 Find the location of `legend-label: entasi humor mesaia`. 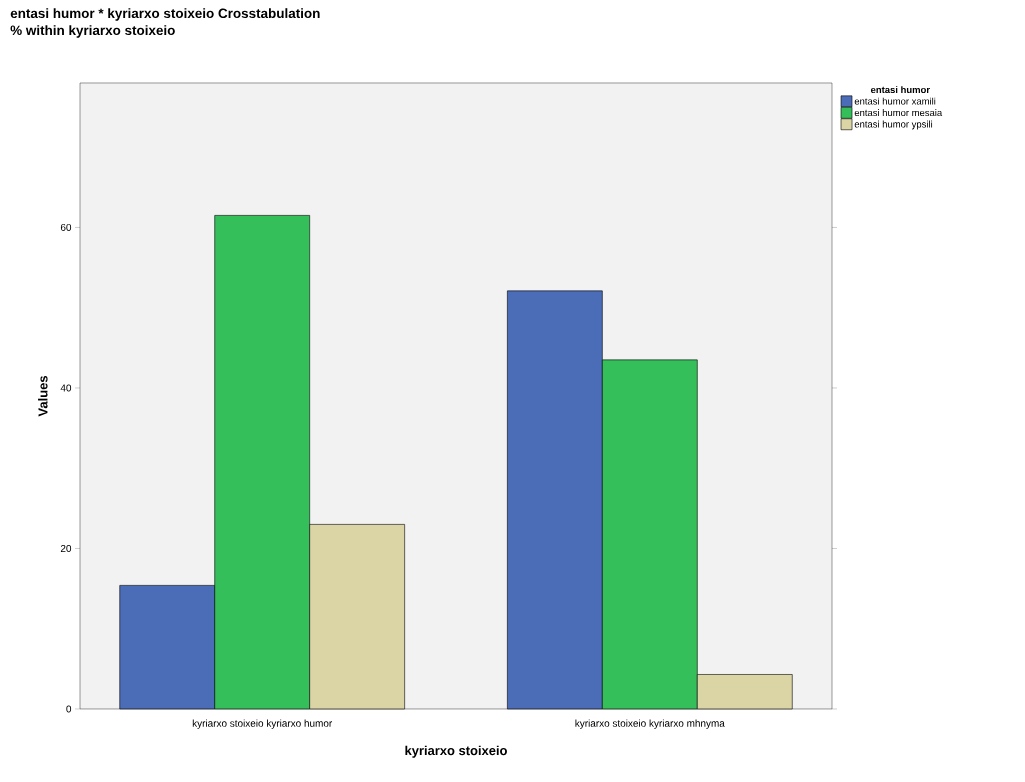

legend-label: entasi humor mesaia is located at coordinates (898, 113).